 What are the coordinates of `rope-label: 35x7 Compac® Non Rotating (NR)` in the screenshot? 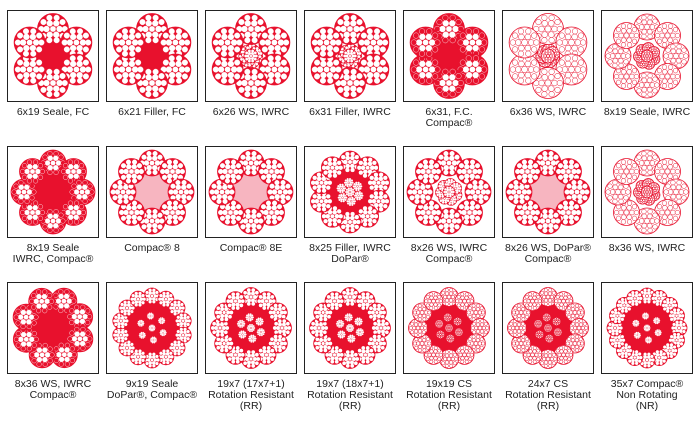 It's located at (647, 395).